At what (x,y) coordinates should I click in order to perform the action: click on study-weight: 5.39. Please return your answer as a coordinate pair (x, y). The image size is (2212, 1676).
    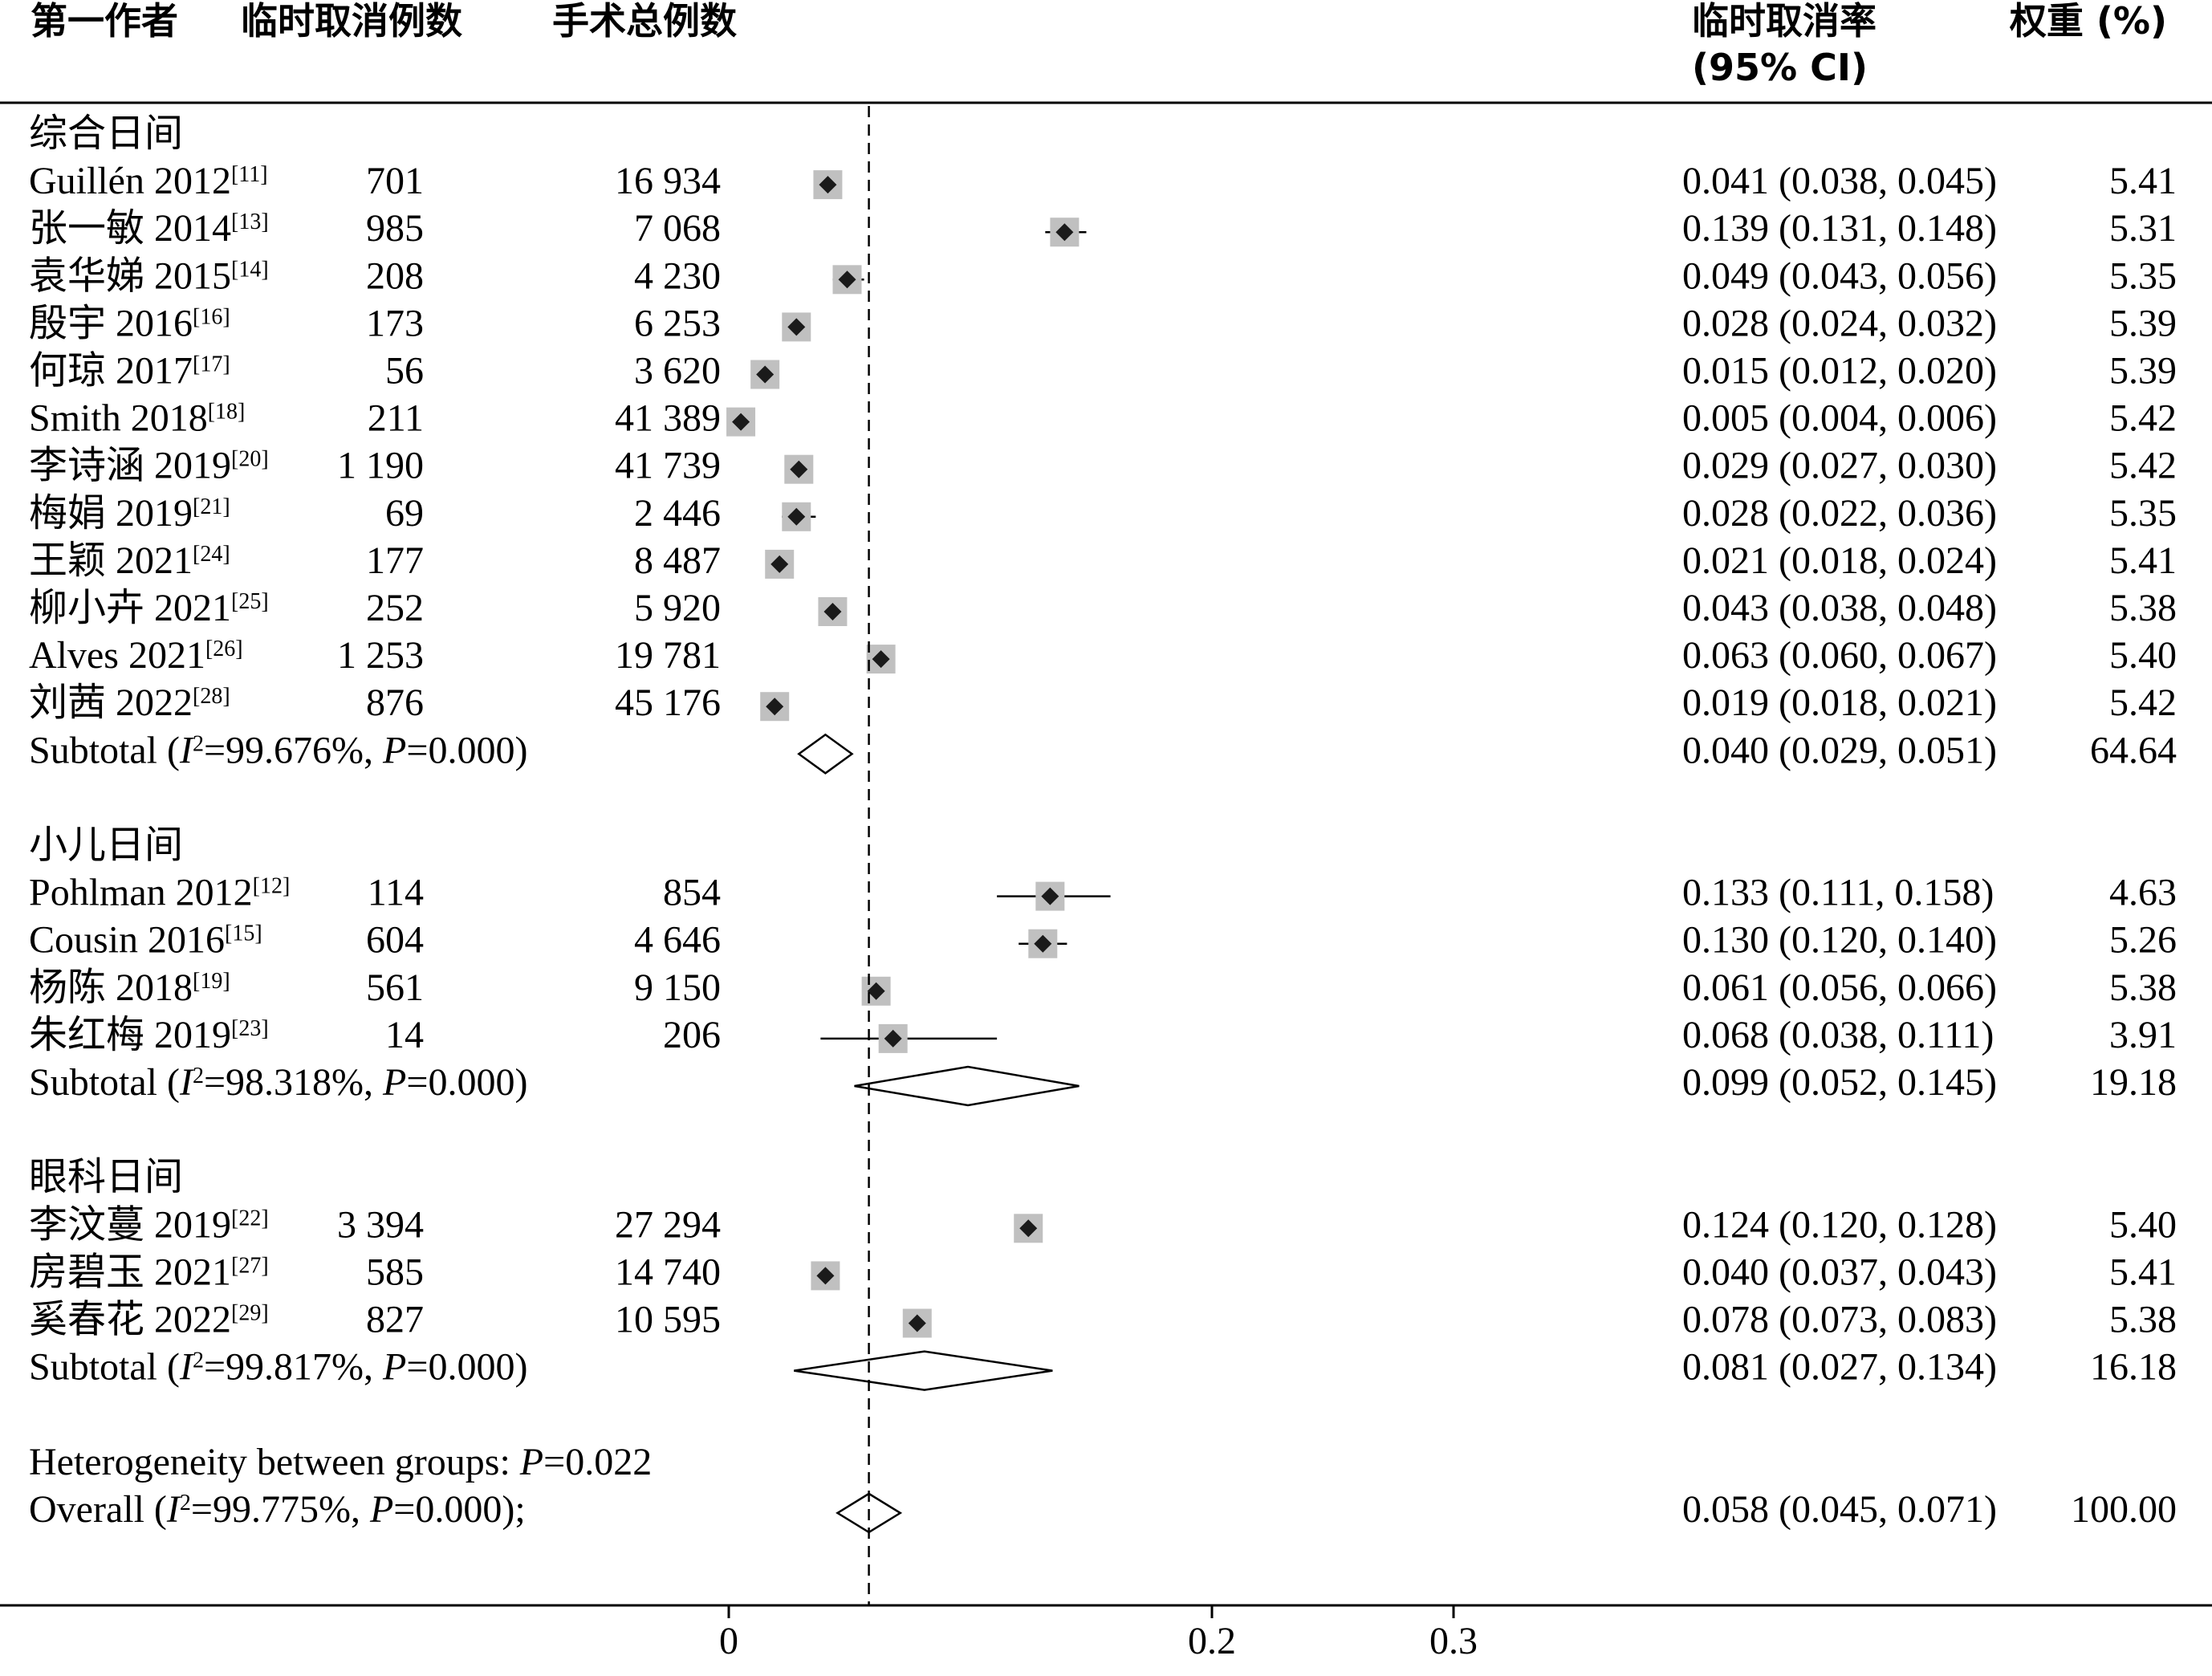
    Looking at the image, I should click on (2143, 371).